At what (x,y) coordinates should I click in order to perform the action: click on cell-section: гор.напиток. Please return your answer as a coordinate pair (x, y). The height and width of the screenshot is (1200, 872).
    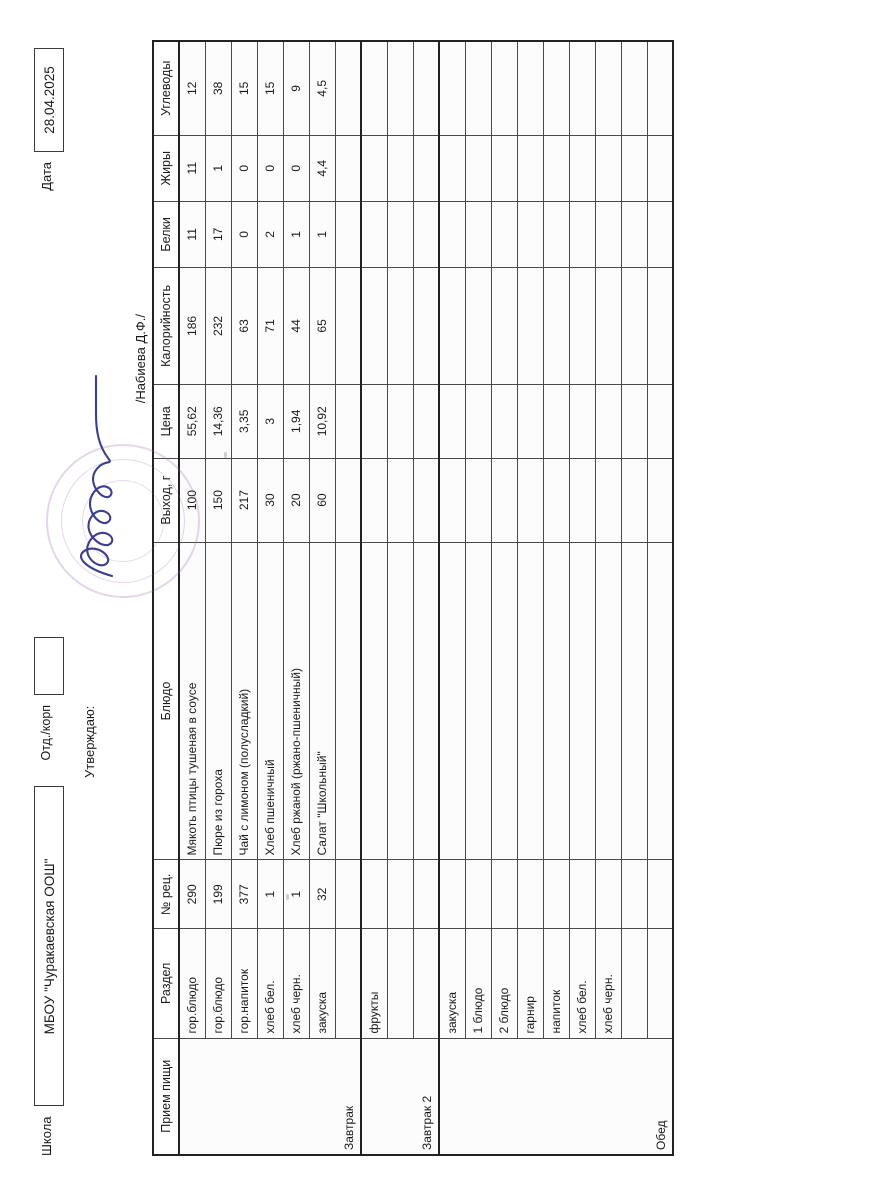
    Looking at the image, I should click on (244, 983).